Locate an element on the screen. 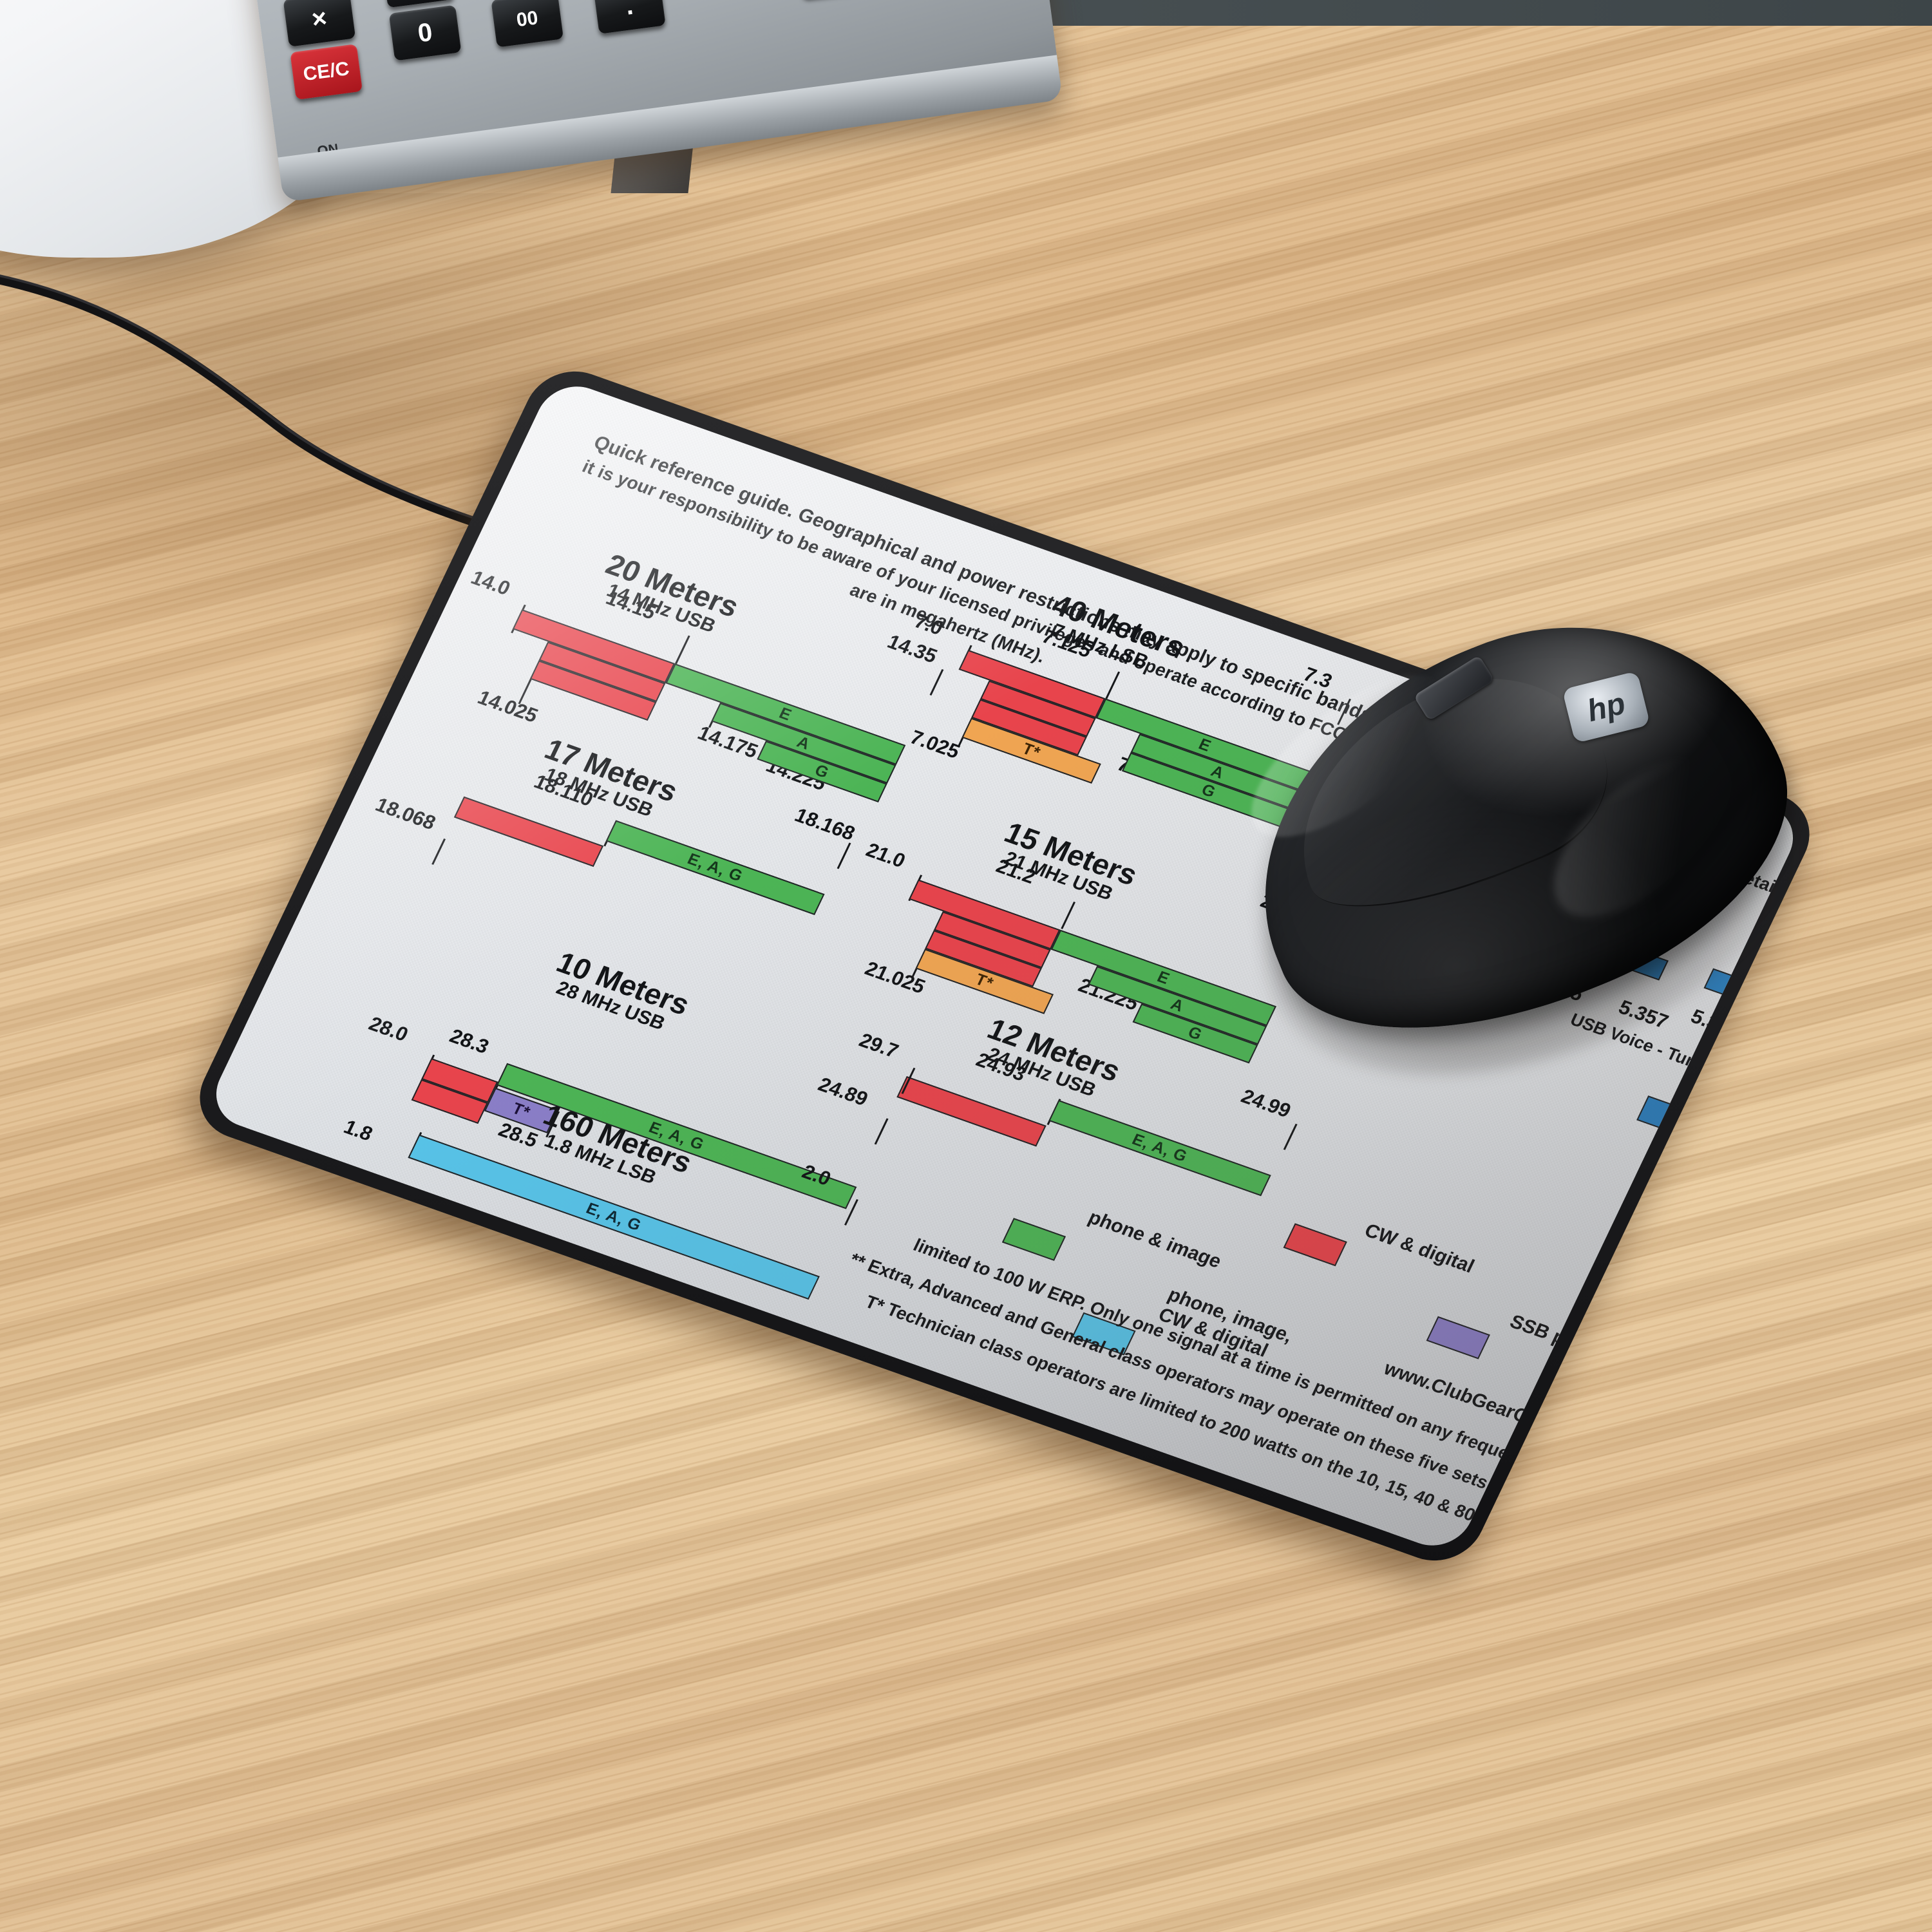 Image resolution: width=1932 pixels, height=1932 pixels. calculator-key-multiply: × is located at coordinates (319, 24).